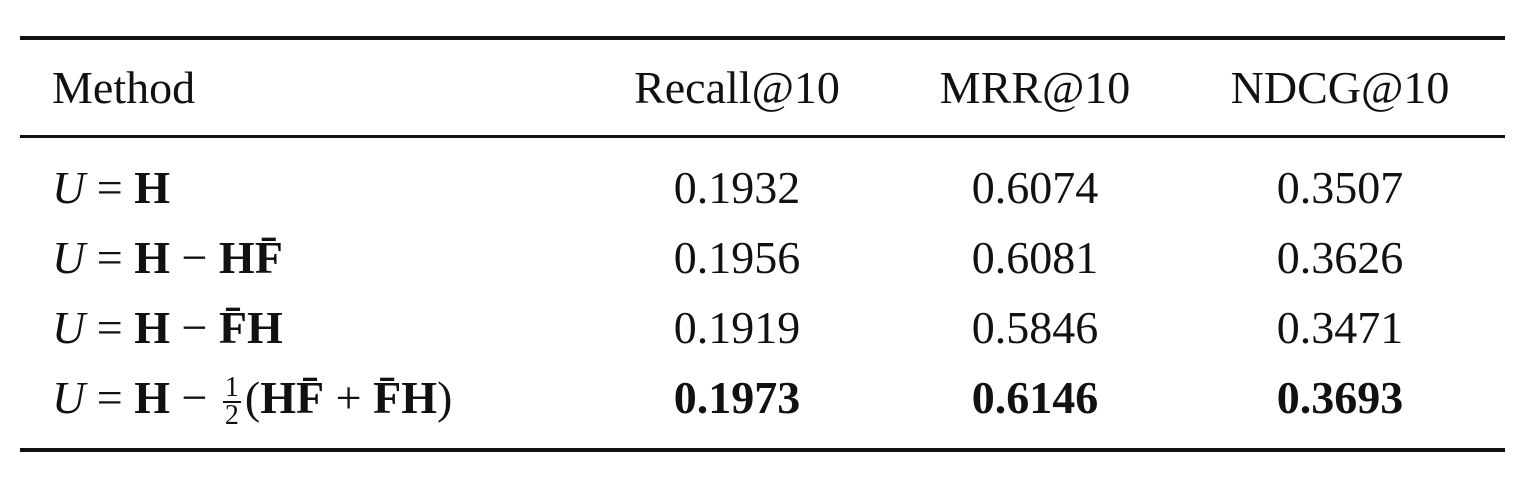 This screenshot has height=497, width=1533. I want to click on value-cell: 0.3693, so click(1340, 397).